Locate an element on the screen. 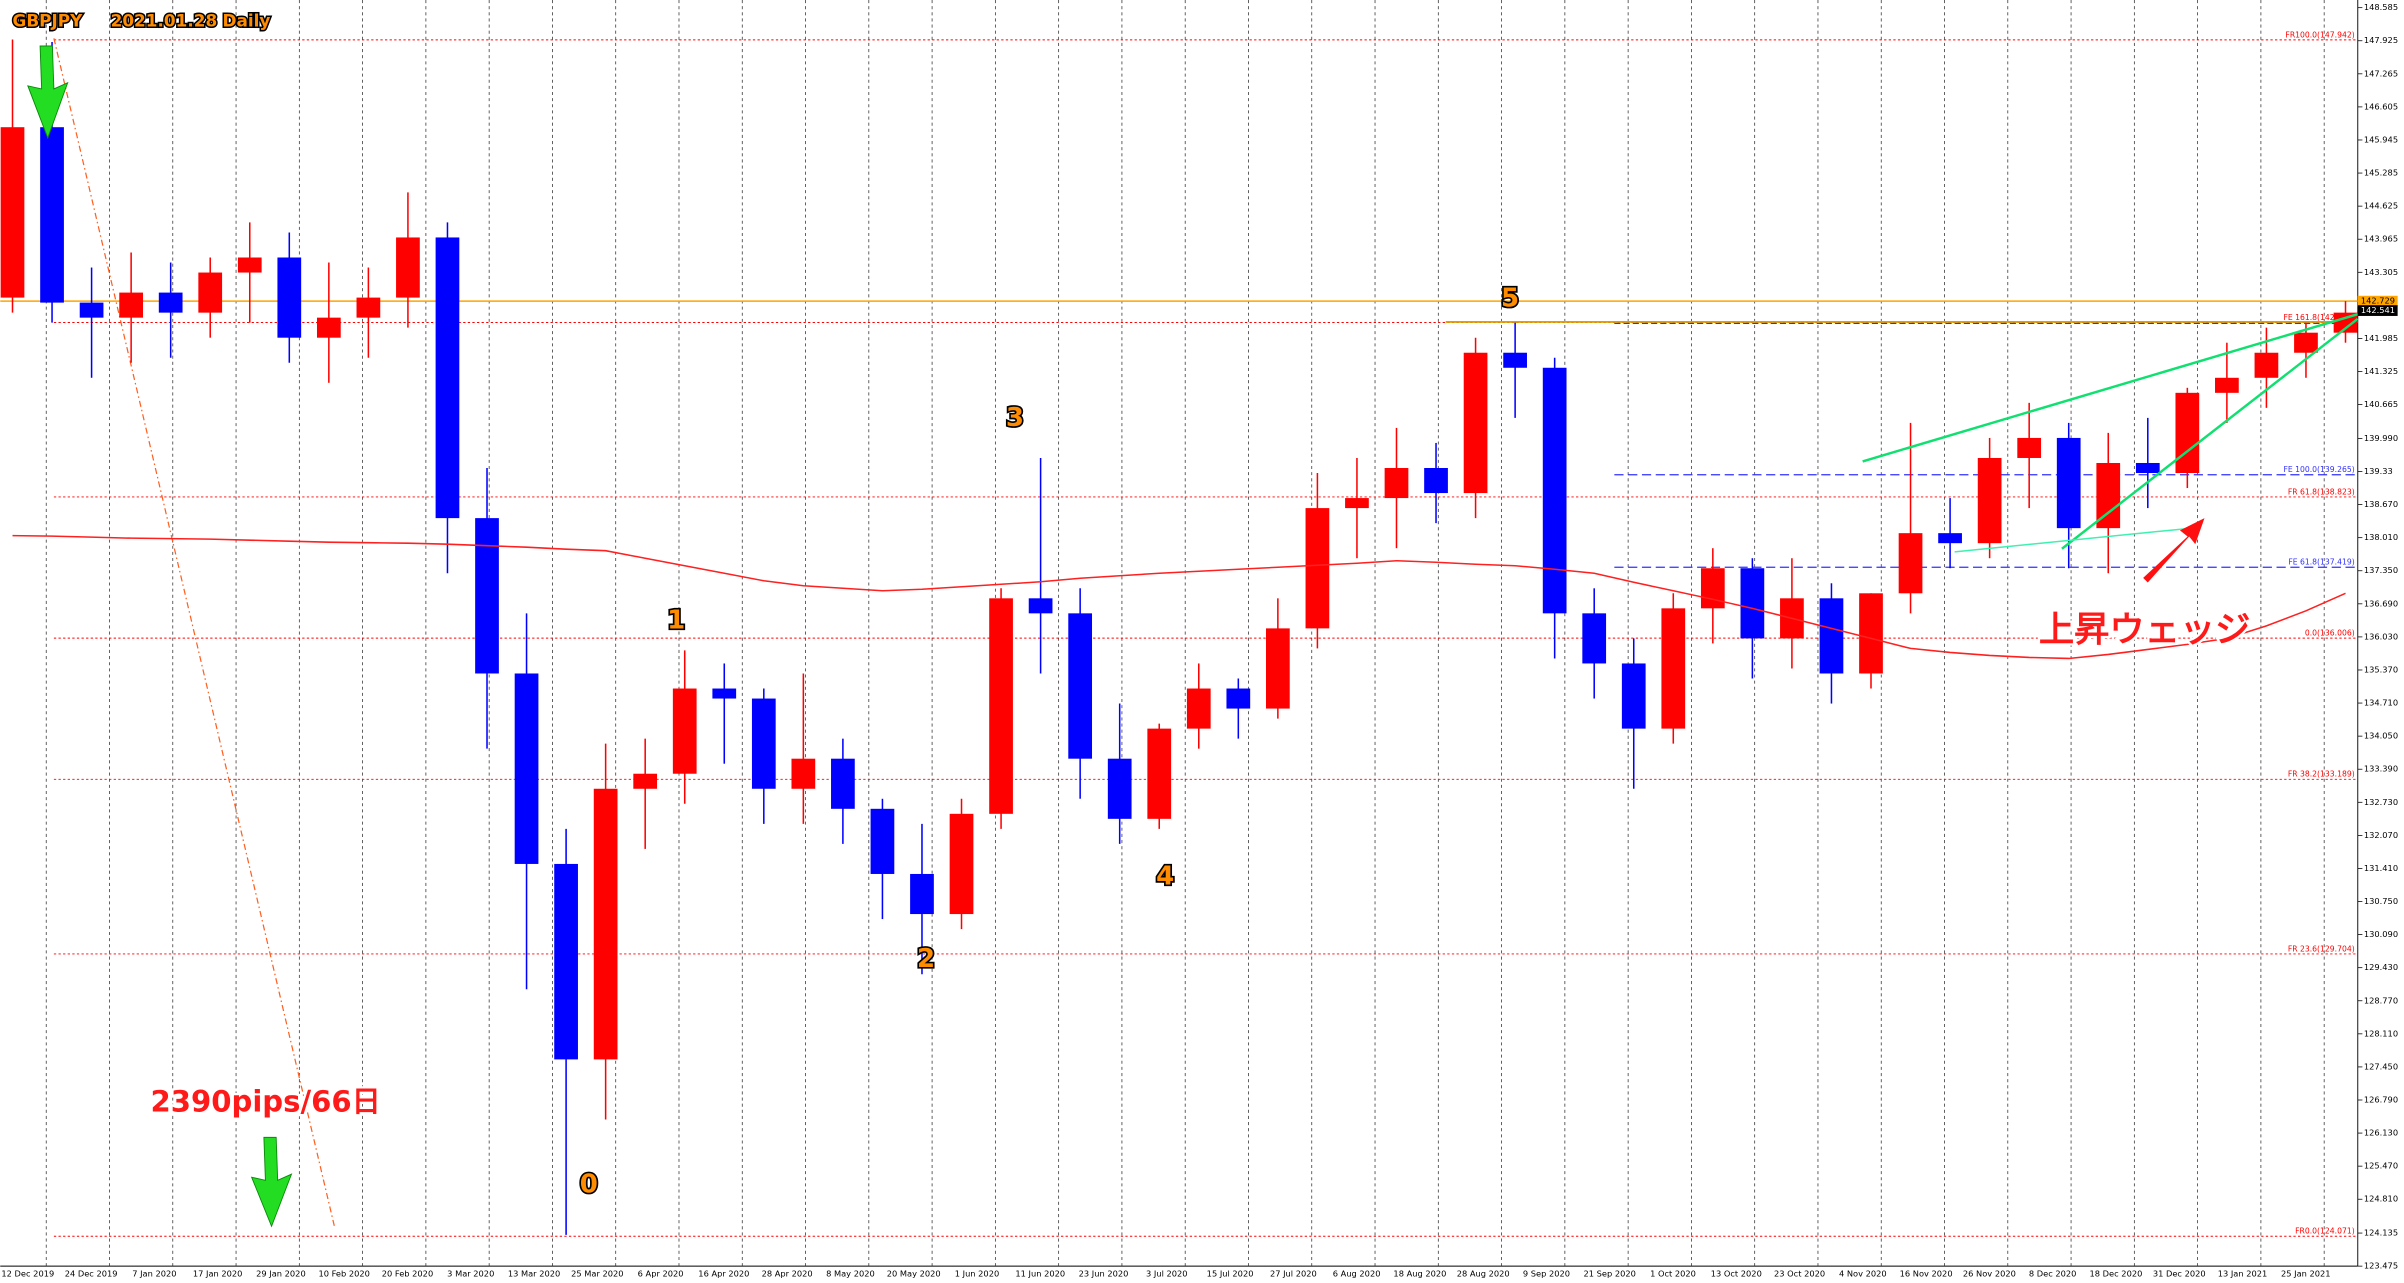 This screenshot has width=2404, height=1283. y-tick-label: 148.585 is located at coordinates (2381, 7).